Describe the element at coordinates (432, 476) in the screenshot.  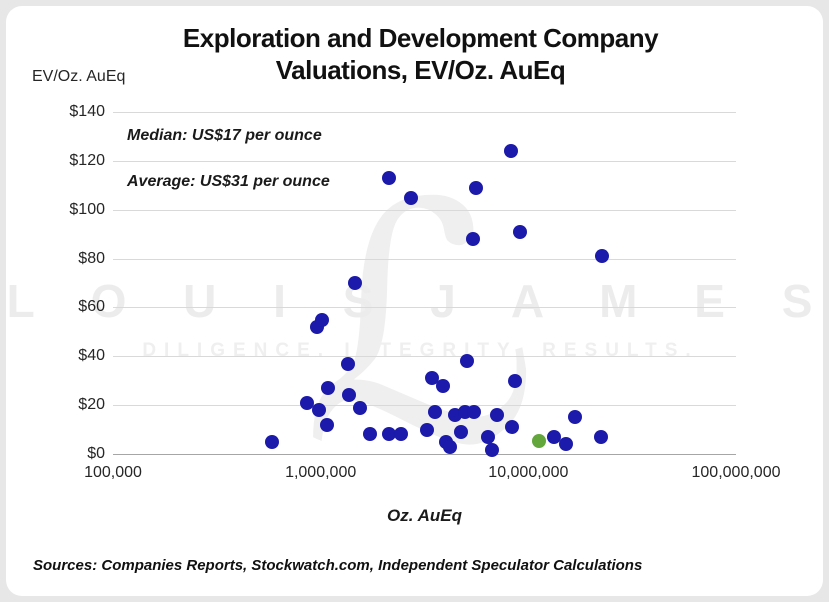
I see `x-axis-tick-labels: 100,000 1,000,000 10,000,000 100,000,000` at that location.